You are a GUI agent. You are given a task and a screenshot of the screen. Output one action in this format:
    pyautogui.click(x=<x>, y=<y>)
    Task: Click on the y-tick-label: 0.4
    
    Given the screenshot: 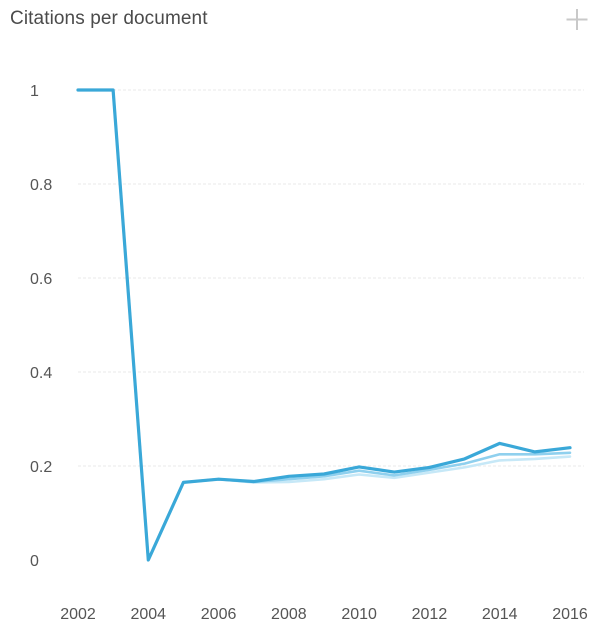 What is the action you would take?
    pyautogui.click(x=41, y=373)
    